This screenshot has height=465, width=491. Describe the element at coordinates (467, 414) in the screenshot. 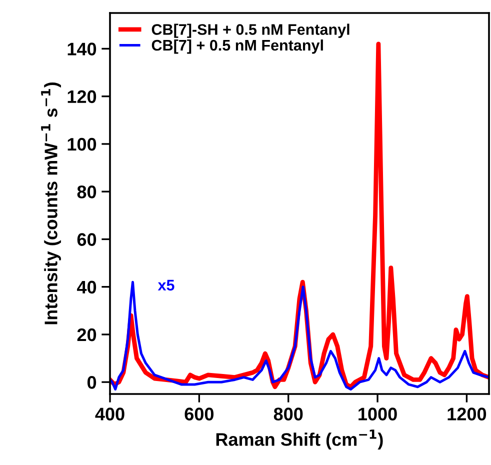

I see `x-tick-label: 1200` at that location.